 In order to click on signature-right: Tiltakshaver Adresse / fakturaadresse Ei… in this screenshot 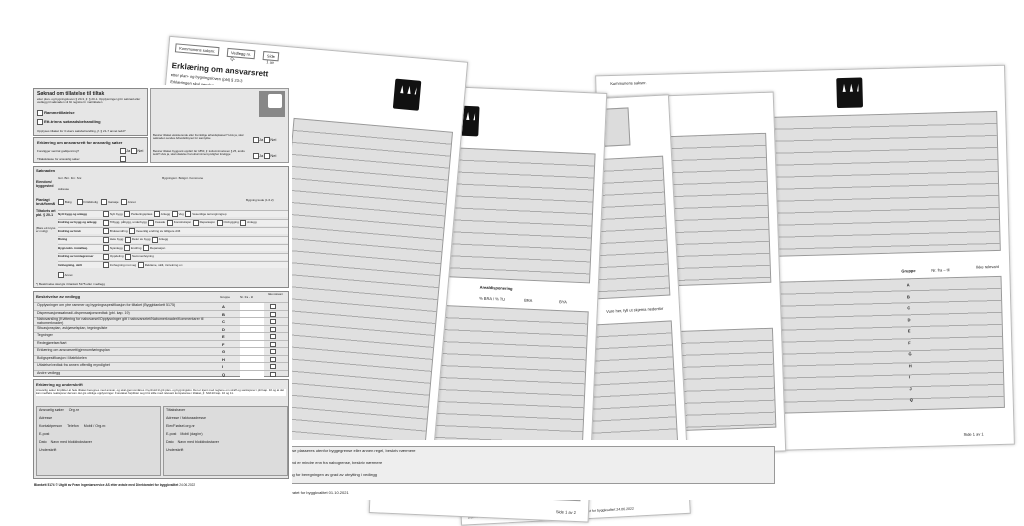, I will do `click(225, 441)`.